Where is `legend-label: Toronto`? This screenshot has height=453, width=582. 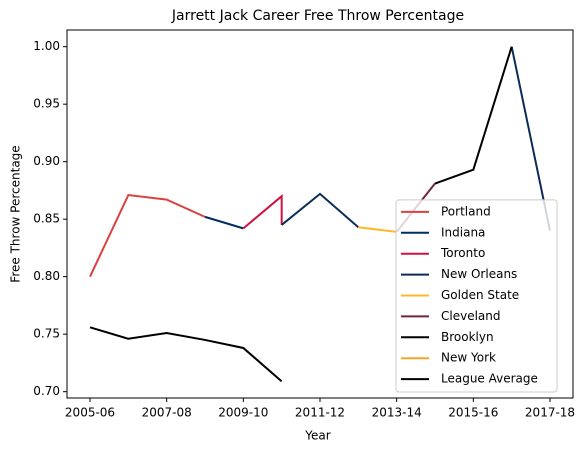 legend-label: Toronto is located at coordinates (462, 253).